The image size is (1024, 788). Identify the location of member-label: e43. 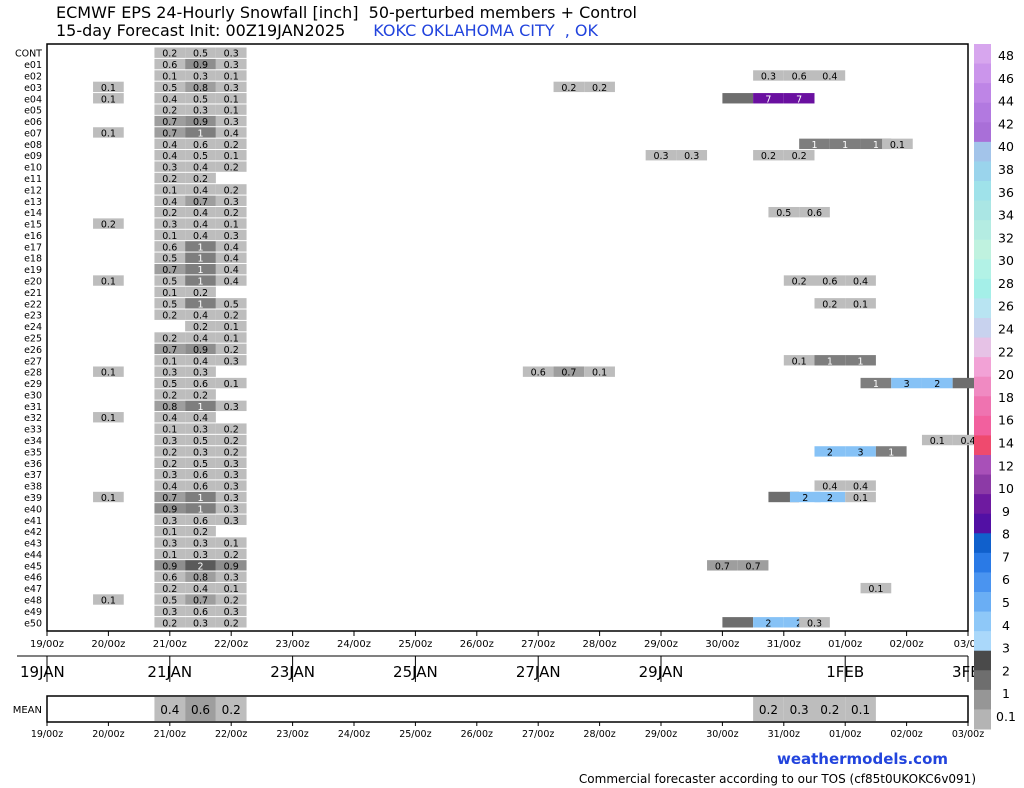
(33, 544).